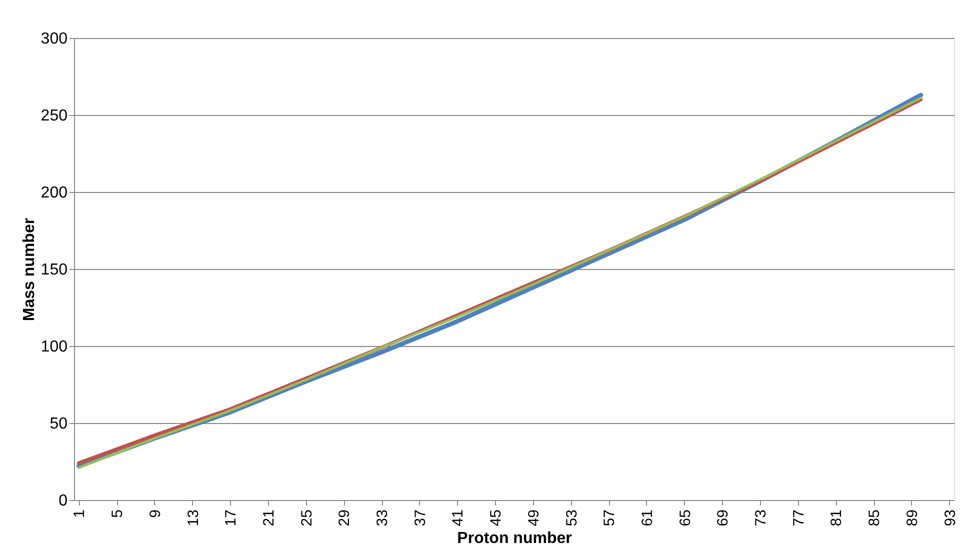  What do you see at coordinates (950, 518) in the screenshot?
I see `x-tick-label: 93` at bounding box center [950, 518].